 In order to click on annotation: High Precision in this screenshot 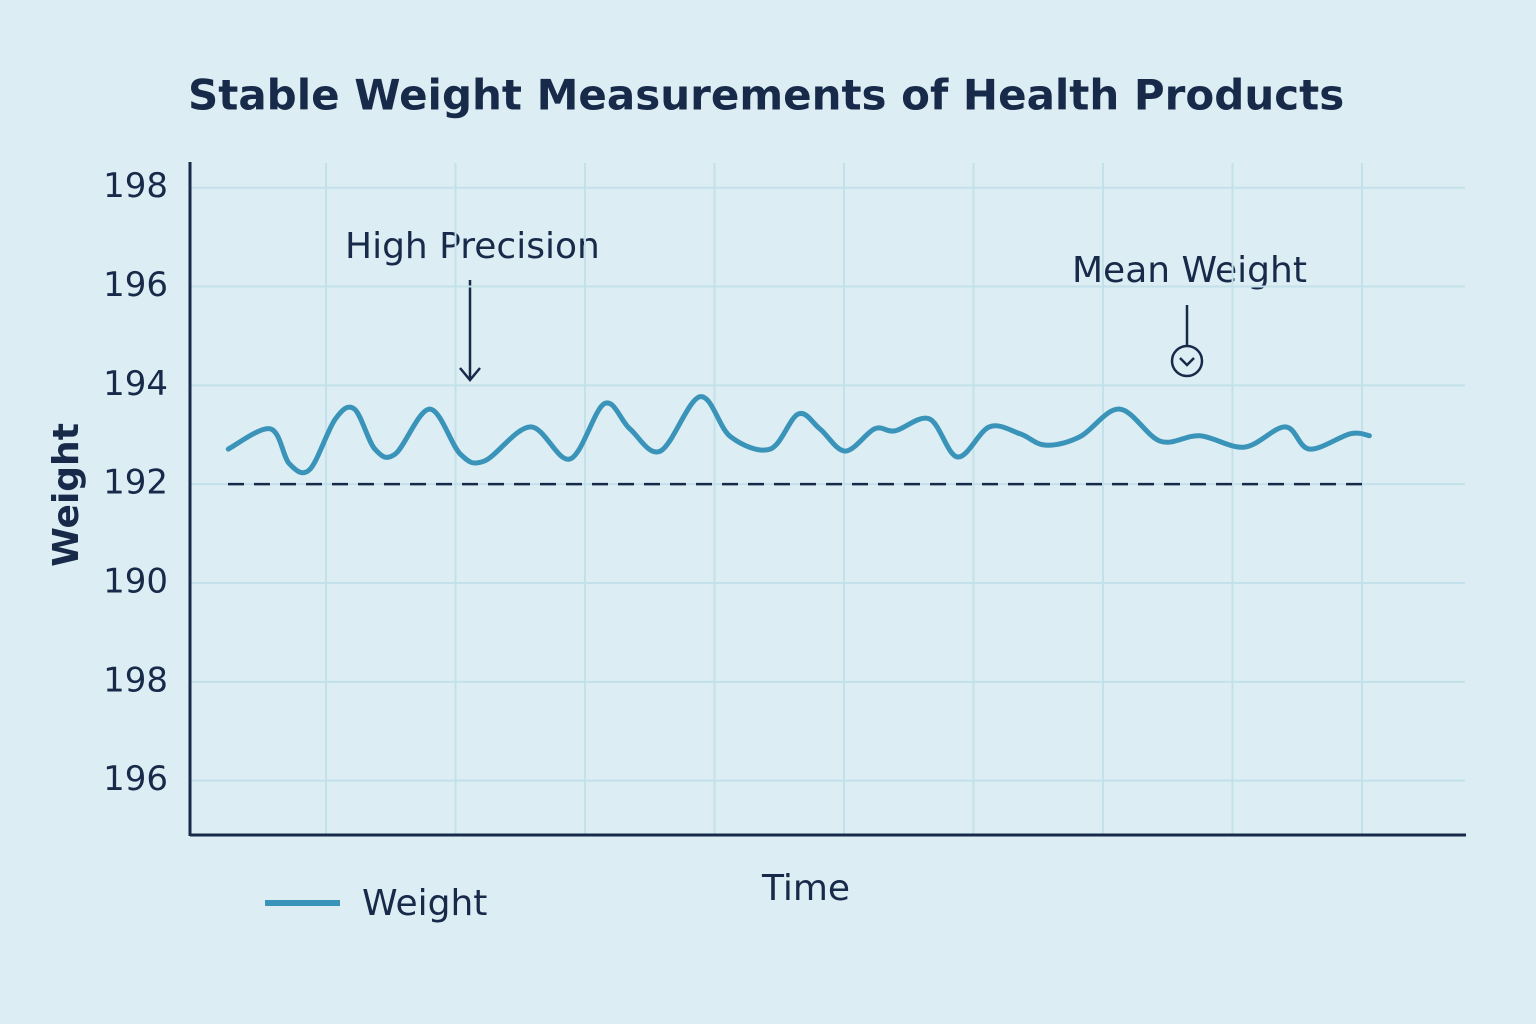, I will do `click(472, 246)`.